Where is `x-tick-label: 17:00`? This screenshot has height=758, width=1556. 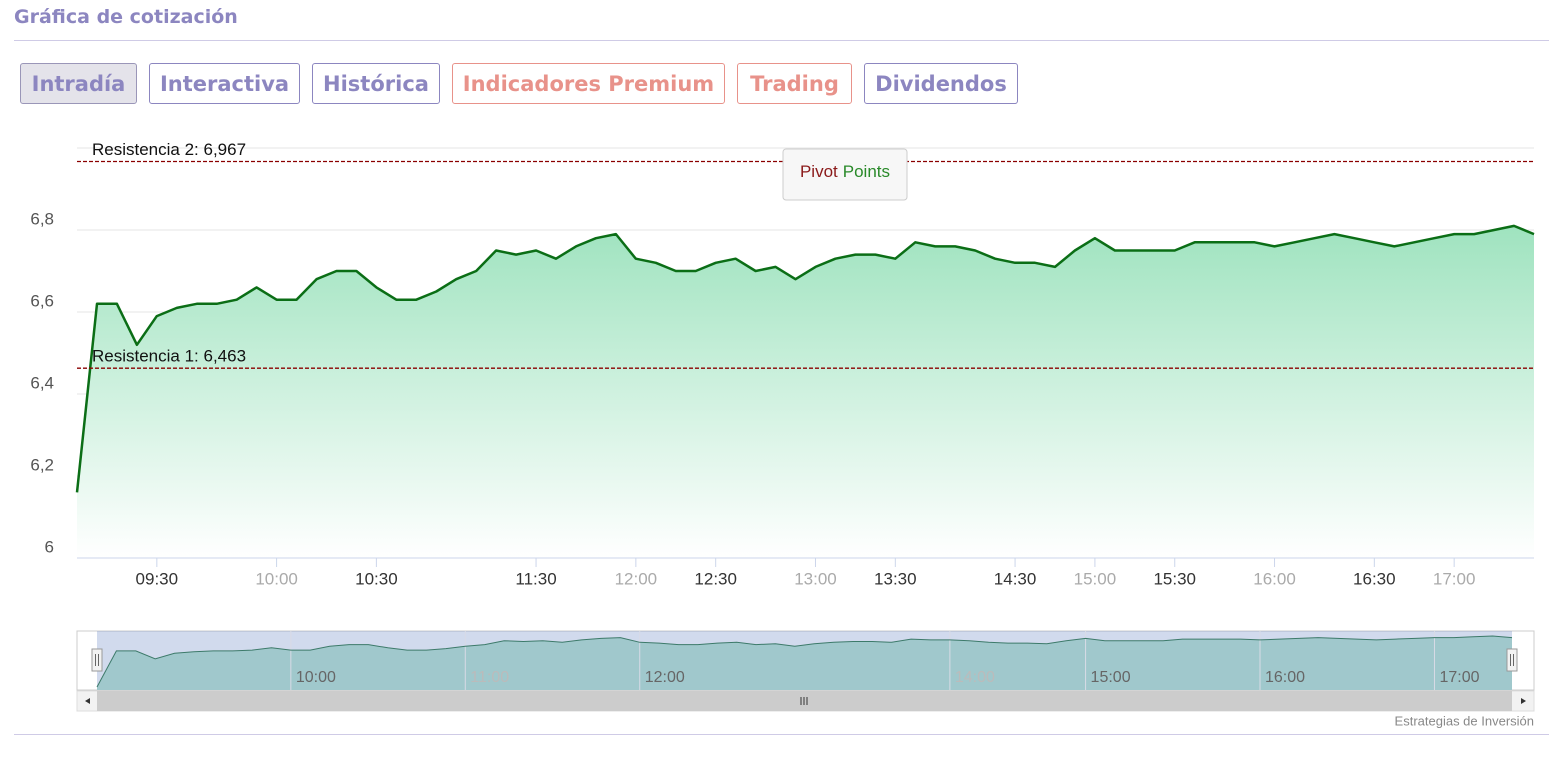 x-tick-label: 17:00 is located at coordinates (1454, 578).